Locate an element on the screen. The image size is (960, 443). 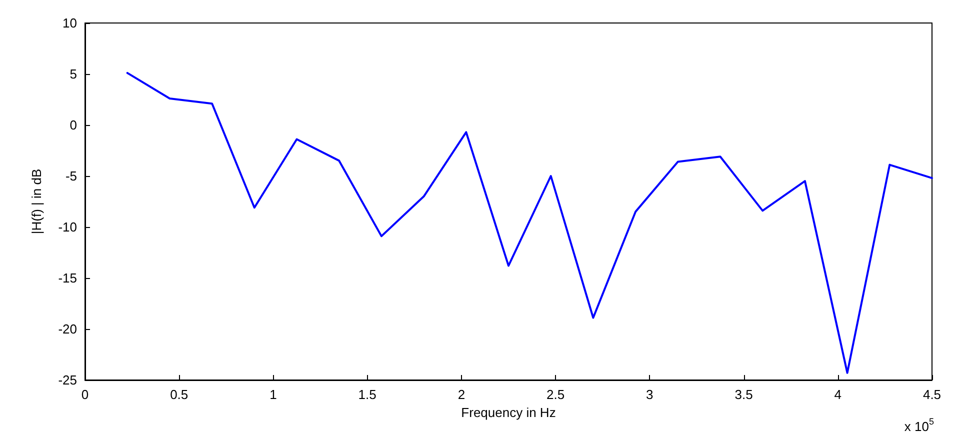
x-axis-title: Frequency in Hz is located at coordinates (508, 412).